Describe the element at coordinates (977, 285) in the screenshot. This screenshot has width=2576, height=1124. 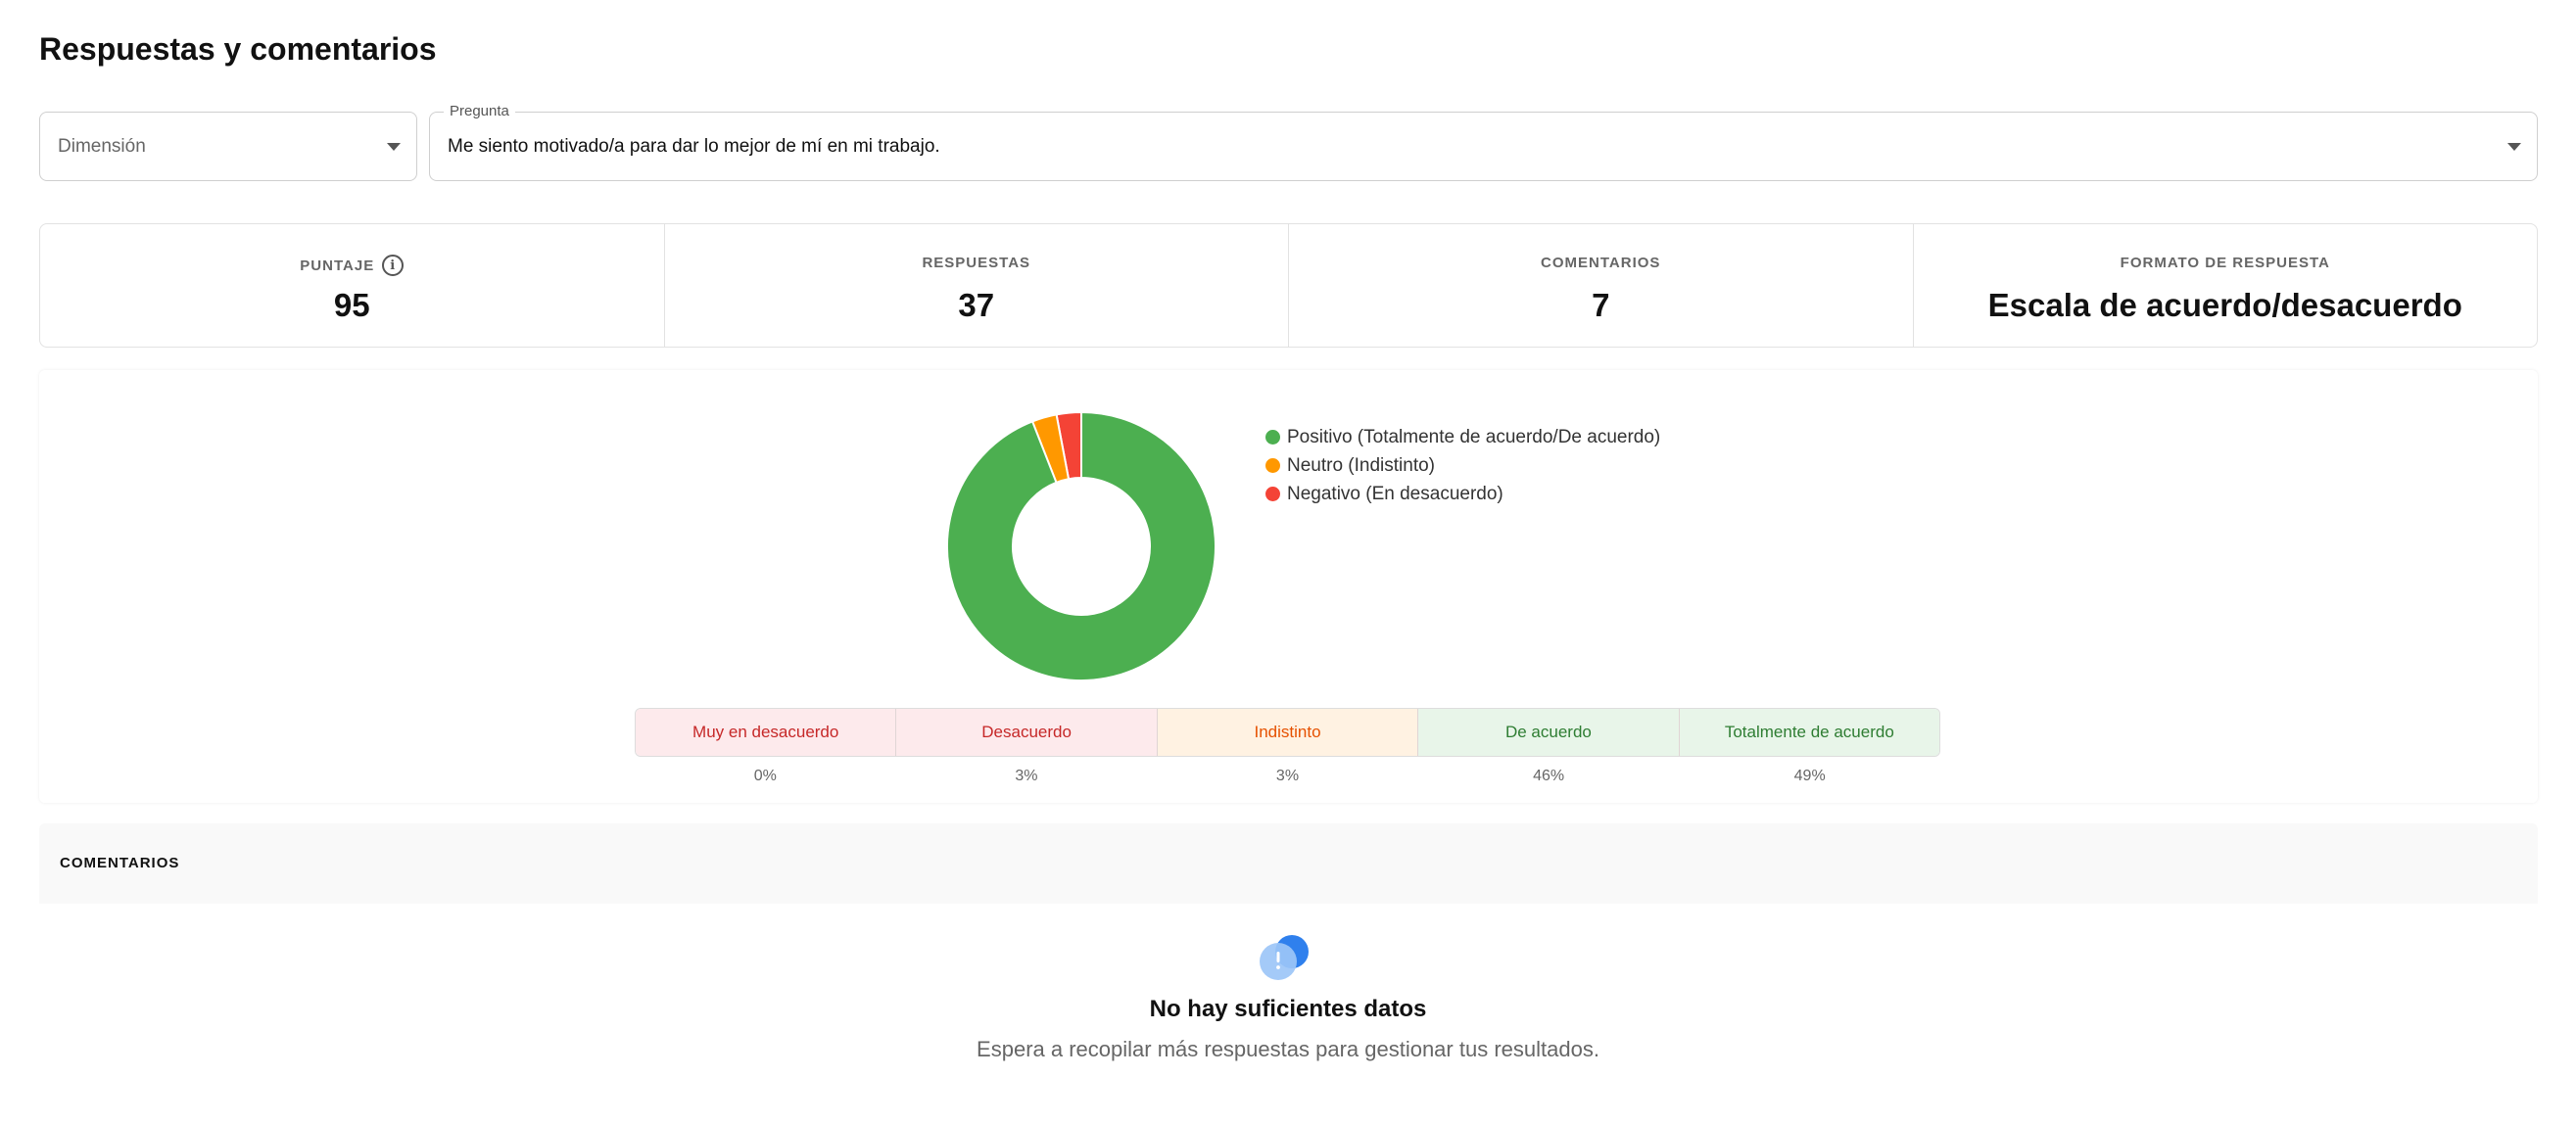
I see `stat-responses: RESPUESTAS 37` at that location.